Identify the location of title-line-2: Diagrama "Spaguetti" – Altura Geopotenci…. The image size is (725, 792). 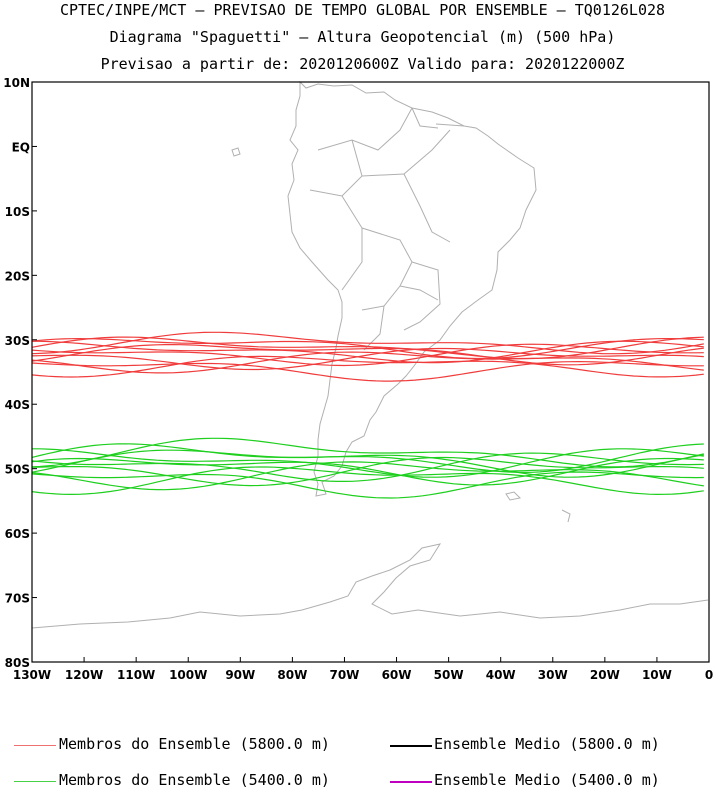
(362, 37).